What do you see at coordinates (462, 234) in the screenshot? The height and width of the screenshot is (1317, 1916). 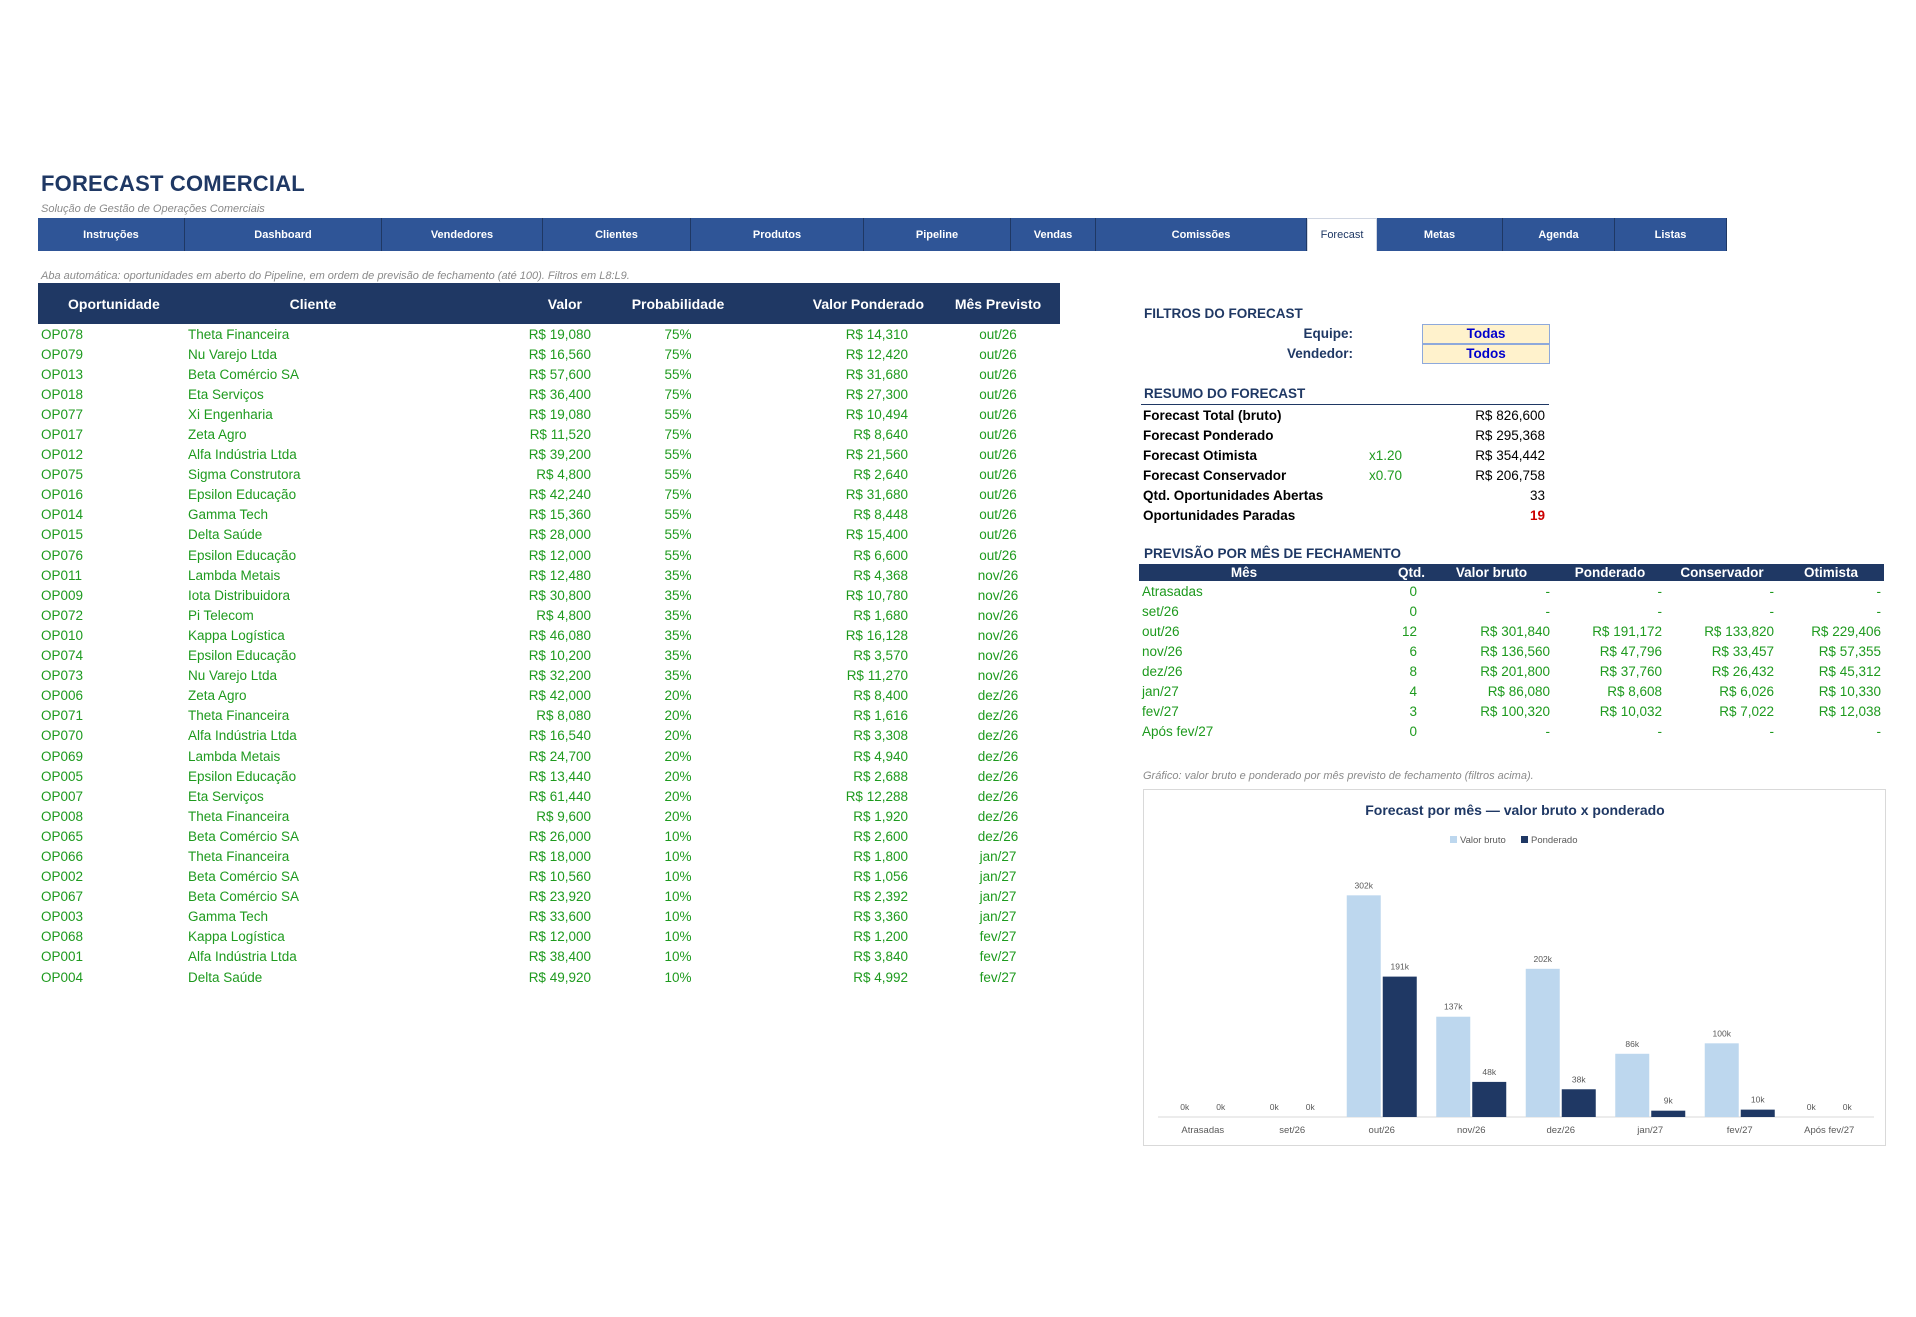 I see `tab-vendedores: Vendedores` at bounding box center [462, 234].